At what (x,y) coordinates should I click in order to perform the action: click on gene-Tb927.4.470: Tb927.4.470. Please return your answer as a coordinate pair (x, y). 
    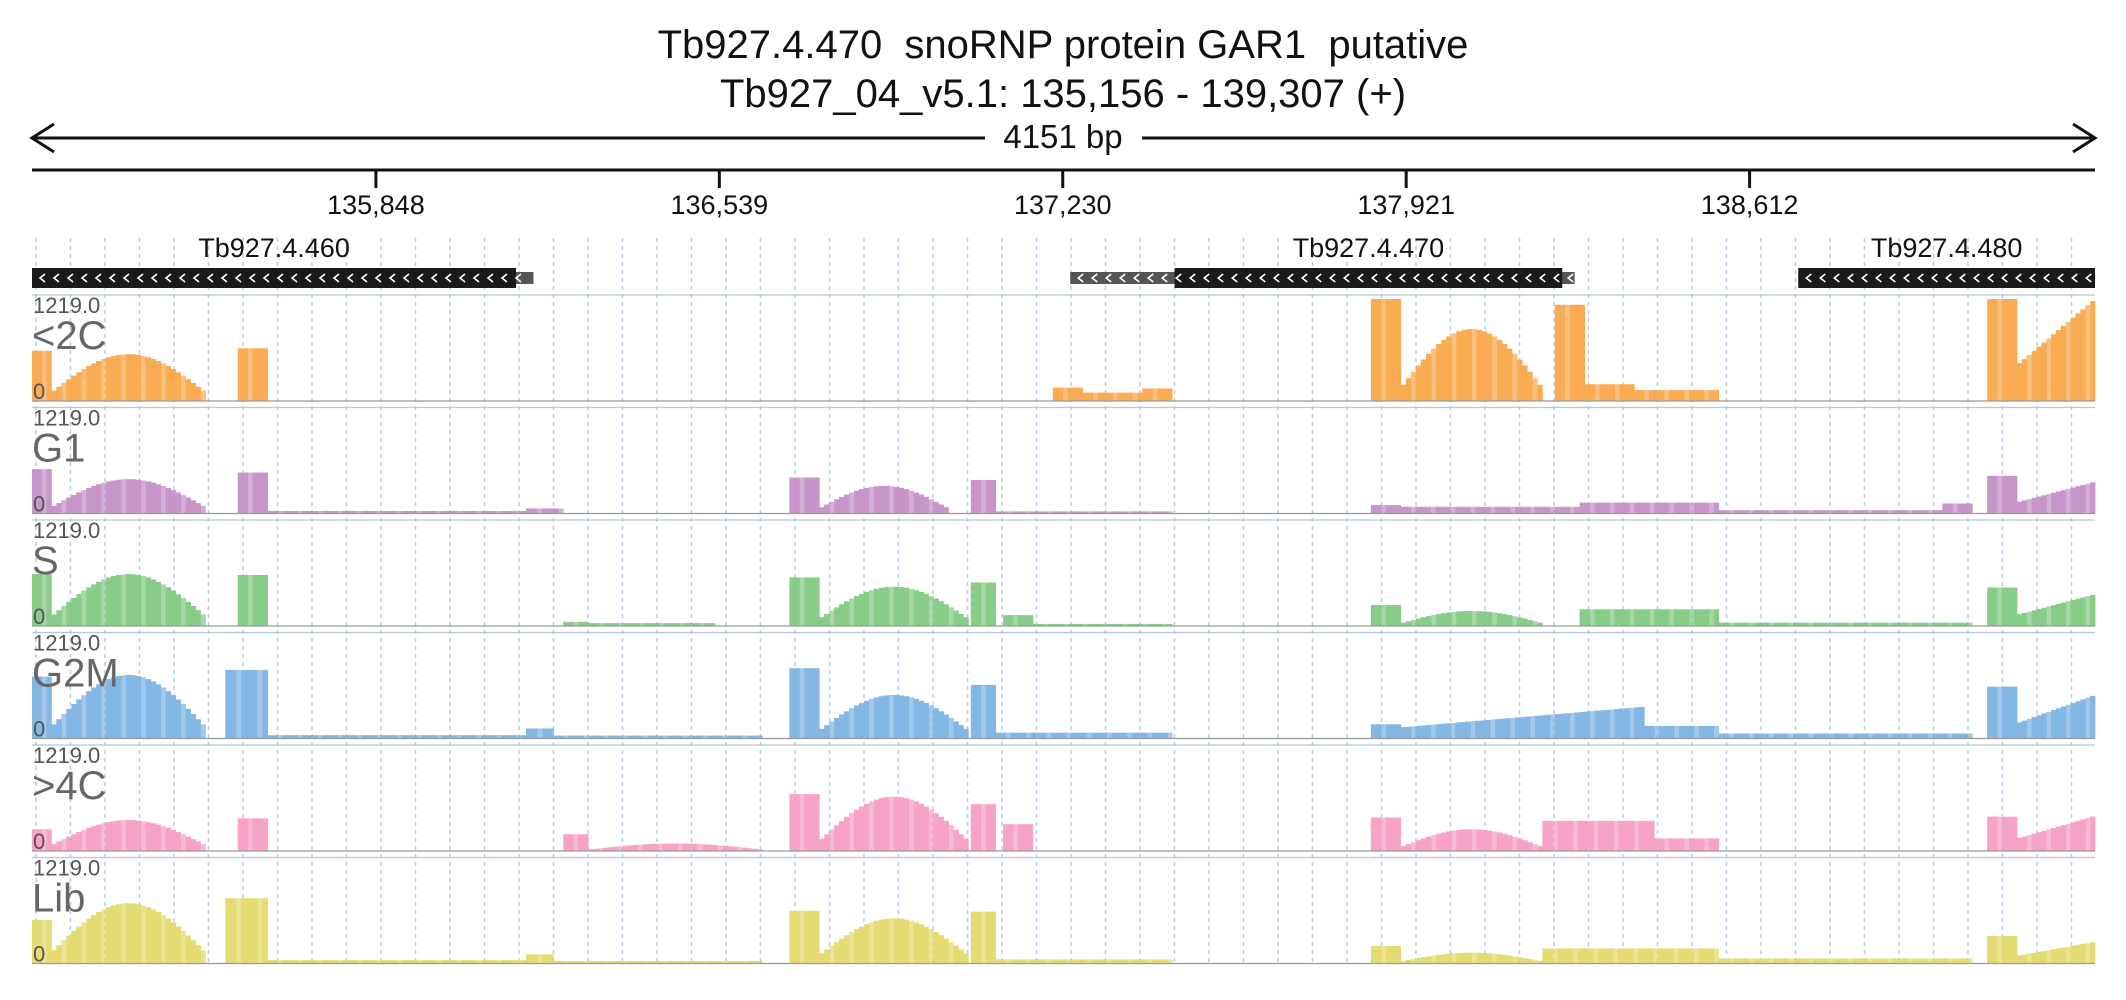
    Looking at the image, I should click on (1322, 260).